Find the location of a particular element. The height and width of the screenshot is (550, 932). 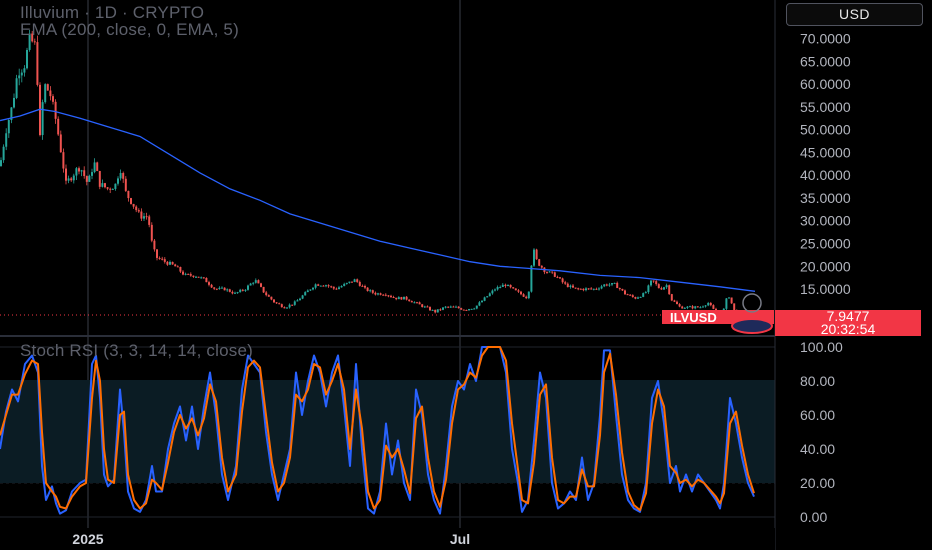

badge-price: 7.9477 is located at coordinates (848, 316).